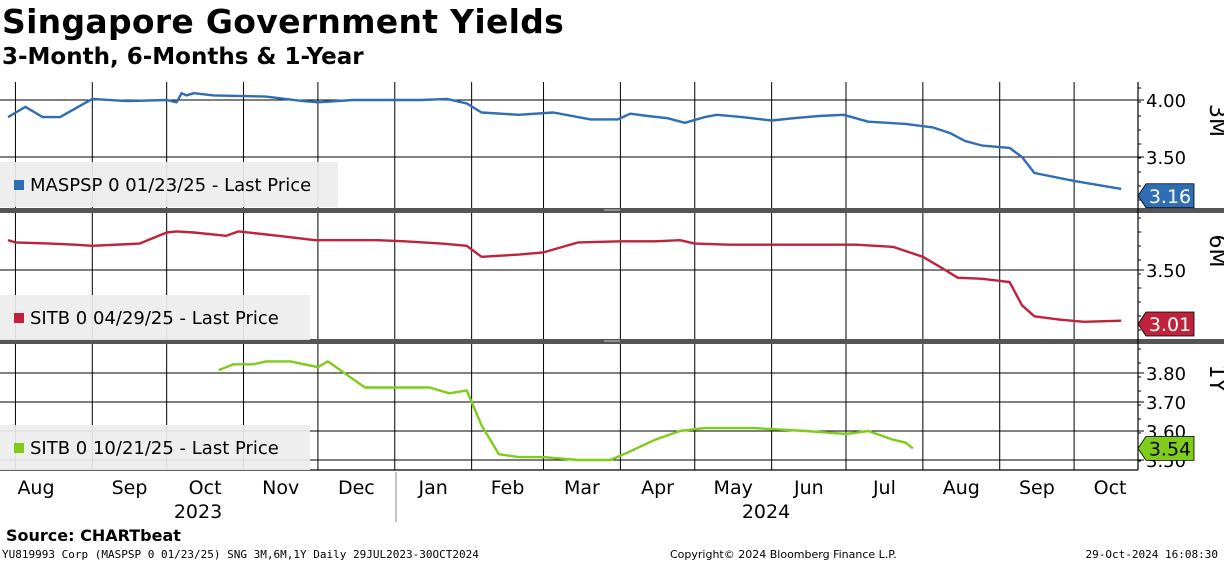 The height and width of the screenshot is (566, 1224). I want to click on chart-title: Singapore Government Yields, so click(283, 21).